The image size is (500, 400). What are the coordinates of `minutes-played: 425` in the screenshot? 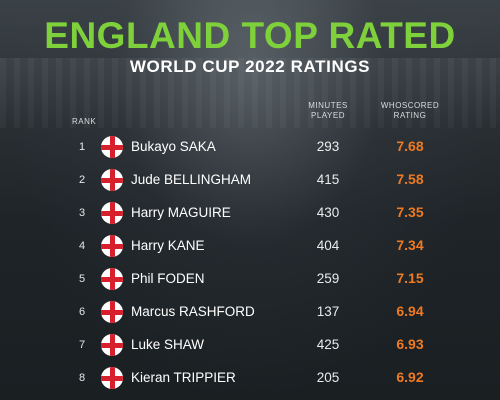 It's located at (328, 344).